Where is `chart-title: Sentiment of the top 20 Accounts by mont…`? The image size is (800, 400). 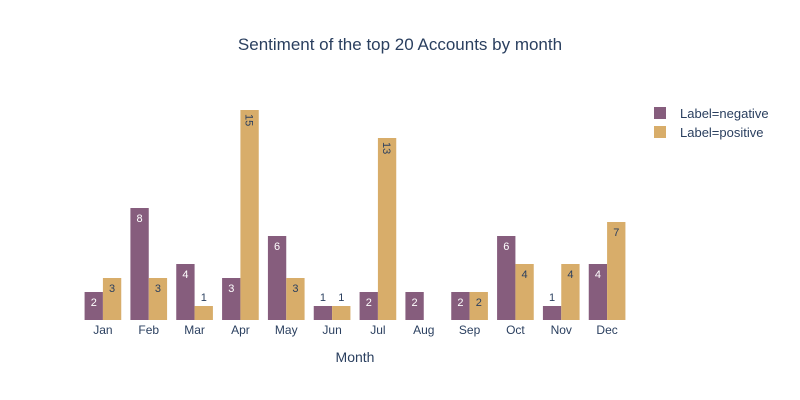
chart-title: Sentiment of the top 20 Accounts by mont… is located at coordinates (400, 44).